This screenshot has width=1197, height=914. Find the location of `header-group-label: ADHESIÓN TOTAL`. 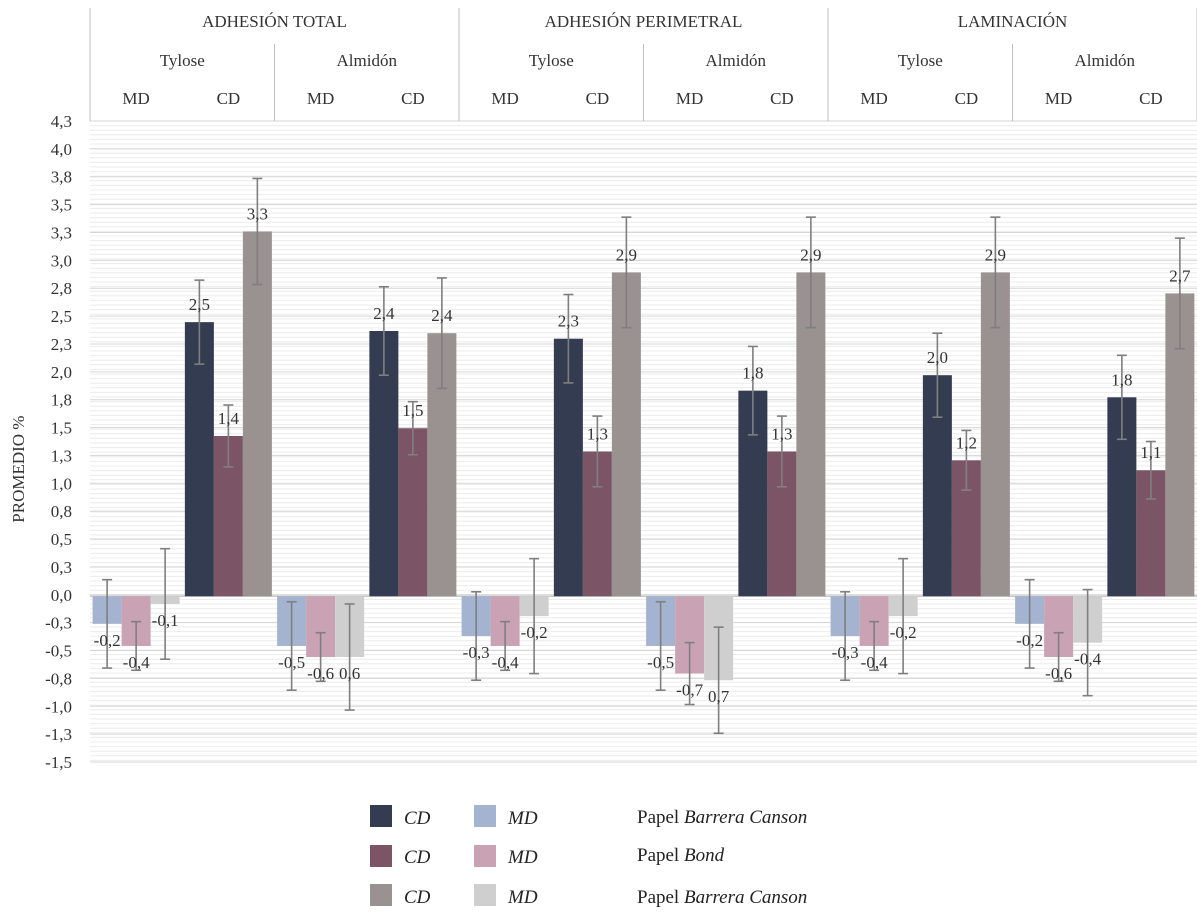

header-group-label: ADHESIÓN TOTAL is located at coordinates (274, 21).